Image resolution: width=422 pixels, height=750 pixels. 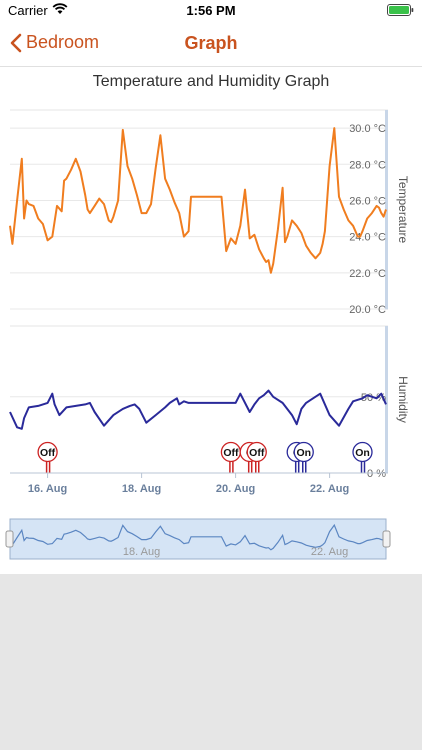 I want to click on back-button-label: Bedroom, so click(x=63, y=42).